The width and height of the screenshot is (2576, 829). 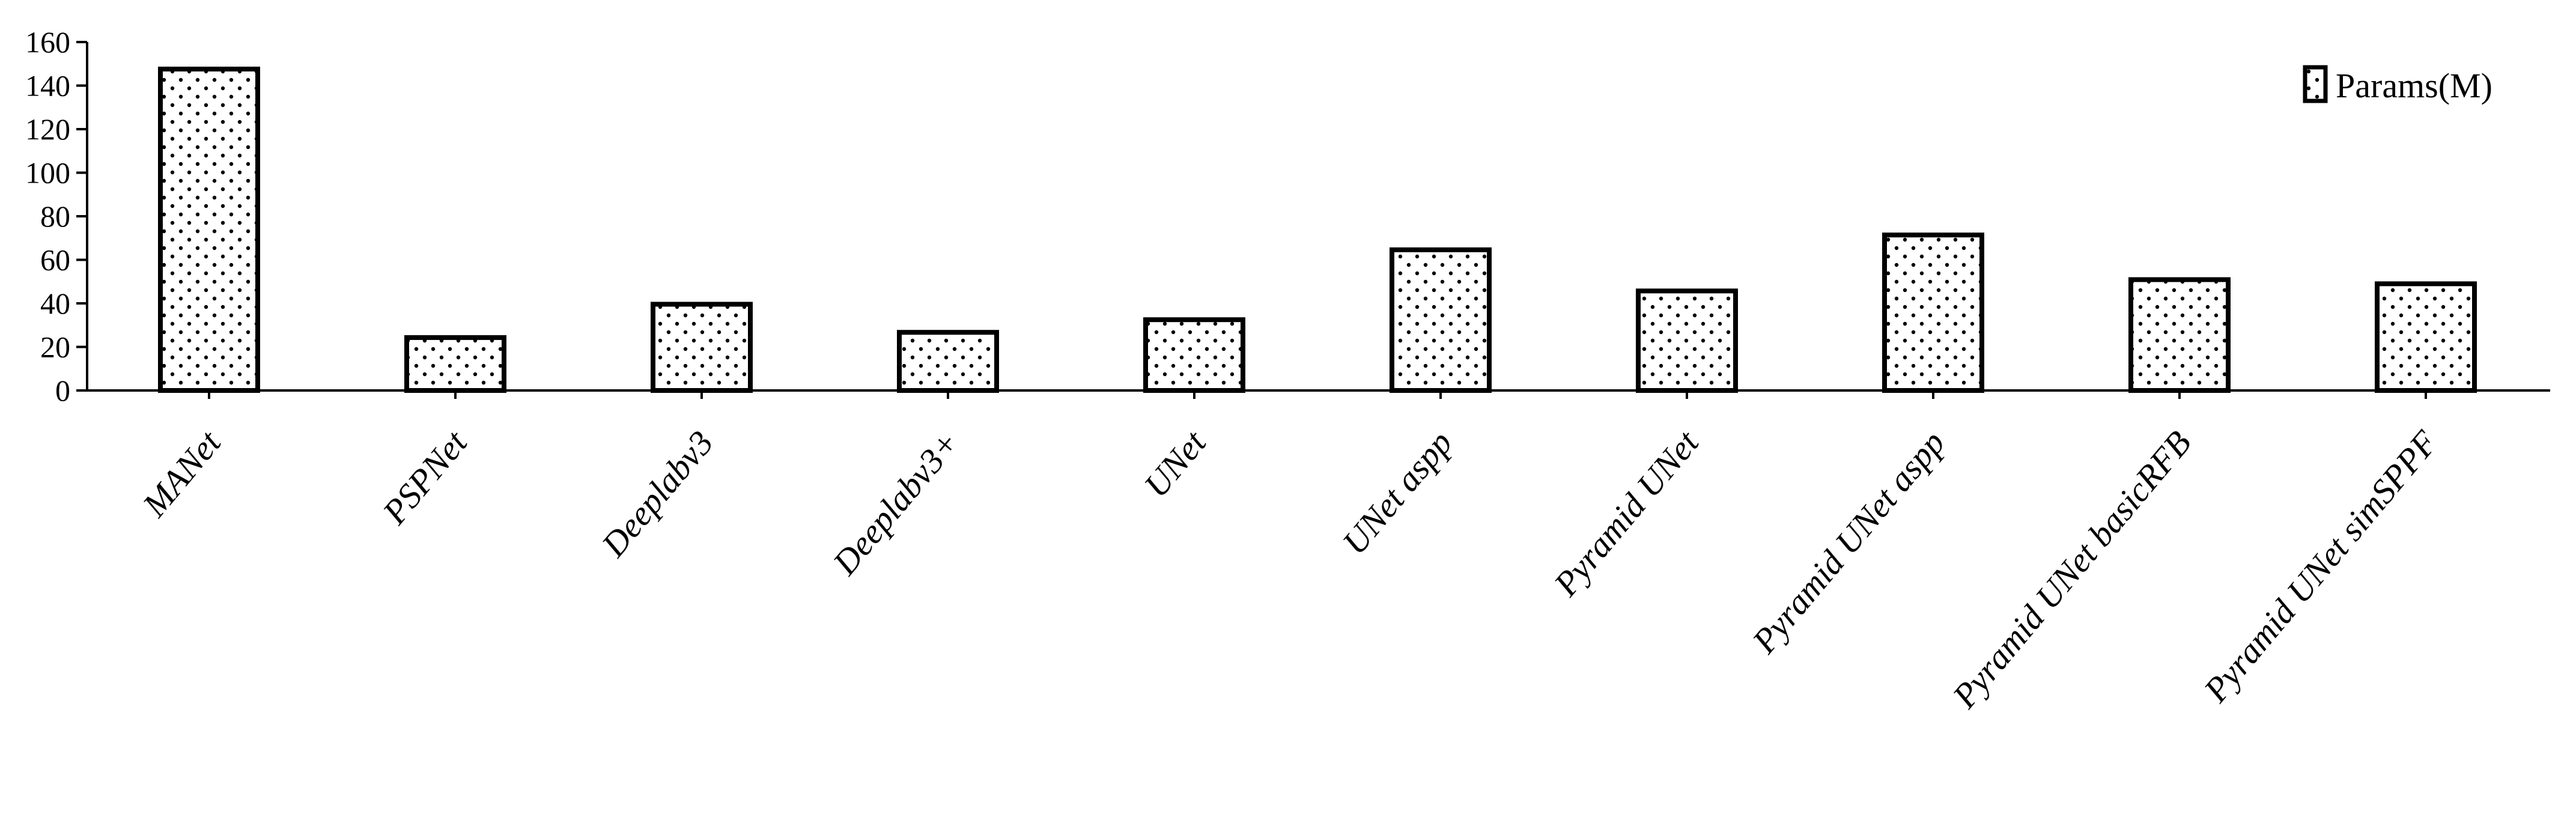 I want to click on x-tick-label: MANet, so click(x=182, y=473).